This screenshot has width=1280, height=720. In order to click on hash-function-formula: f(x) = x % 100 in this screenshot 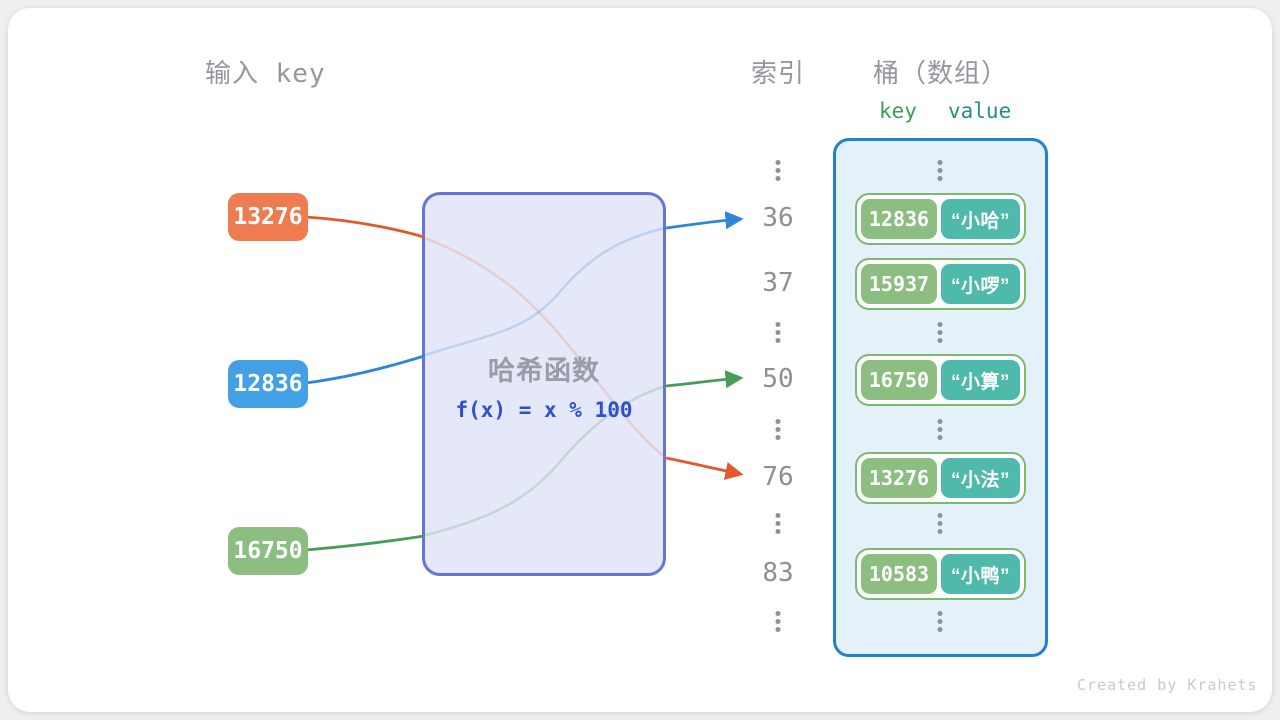, I will do `click(544, 410)`.